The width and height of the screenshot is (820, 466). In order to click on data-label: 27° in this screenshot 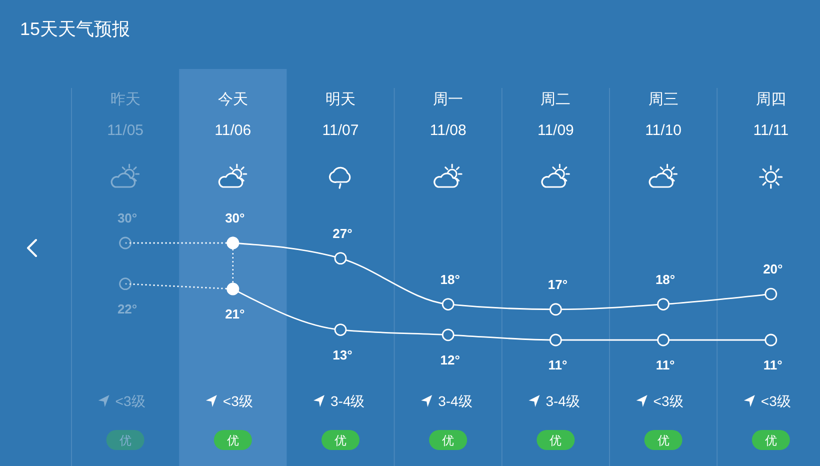, I will do `click(342, 233)`.